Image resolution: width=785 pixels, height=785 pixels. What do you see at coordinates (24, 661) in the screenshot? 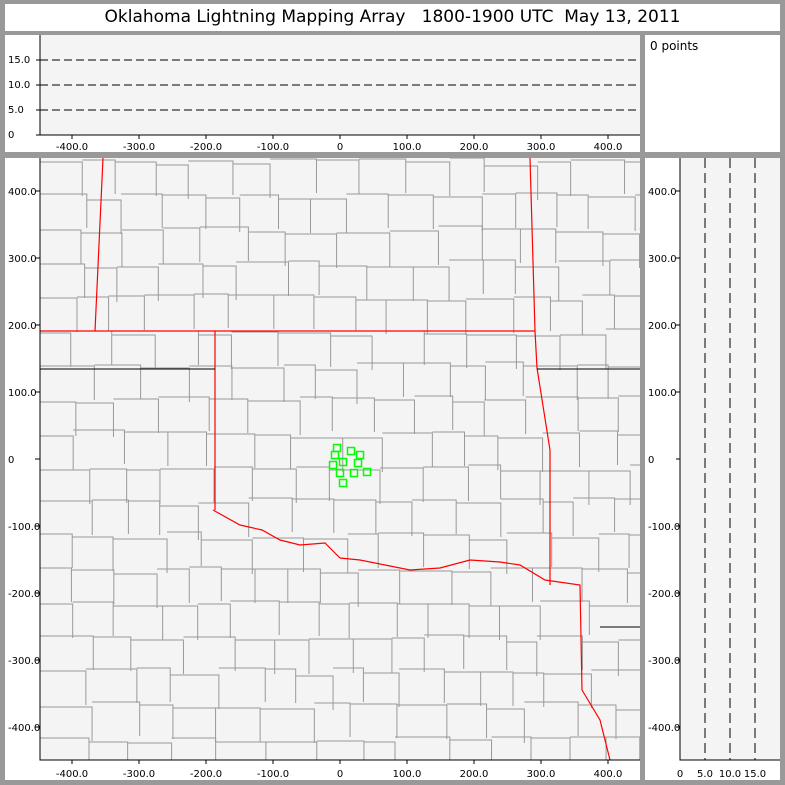
I see `map-y-tick: -300.0` at bounding box center [24, 661].